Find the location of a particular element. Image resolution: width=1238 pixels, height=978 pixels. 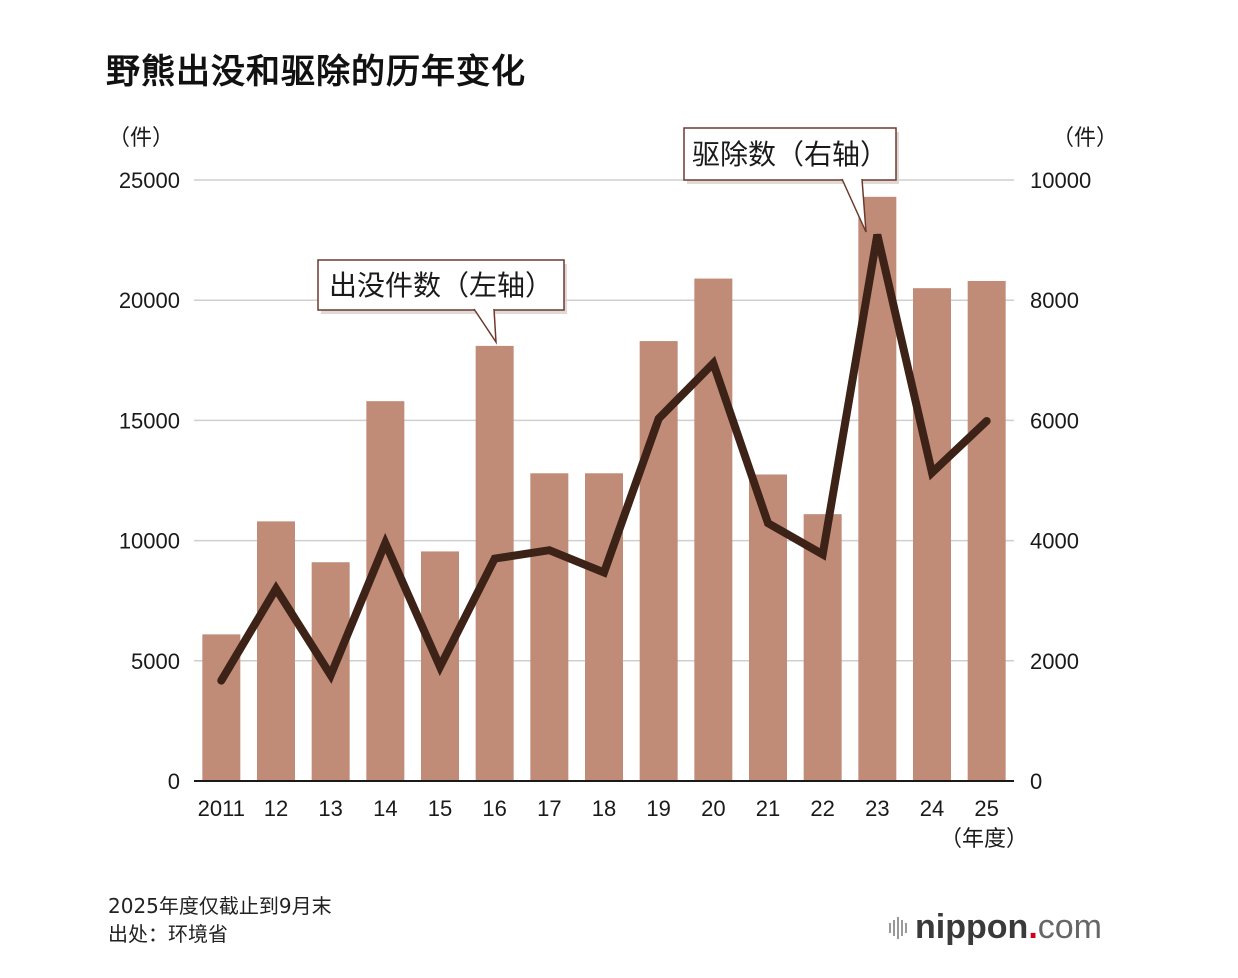

right-tick-label: 6000 is located at coordinates (1054, 420).